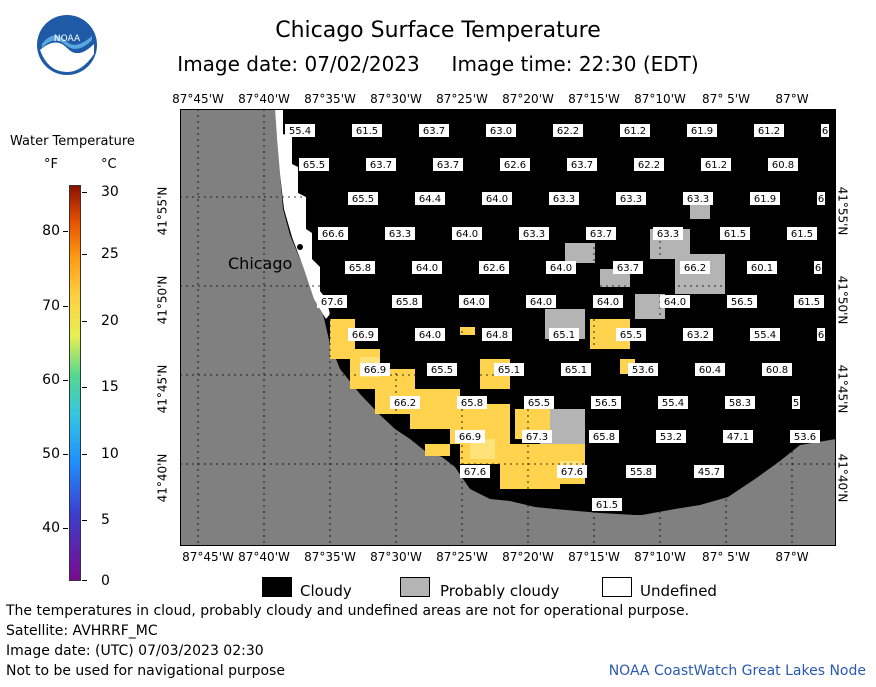  I want to click on lat-label-right: 41°40'N, so click(842, 478).